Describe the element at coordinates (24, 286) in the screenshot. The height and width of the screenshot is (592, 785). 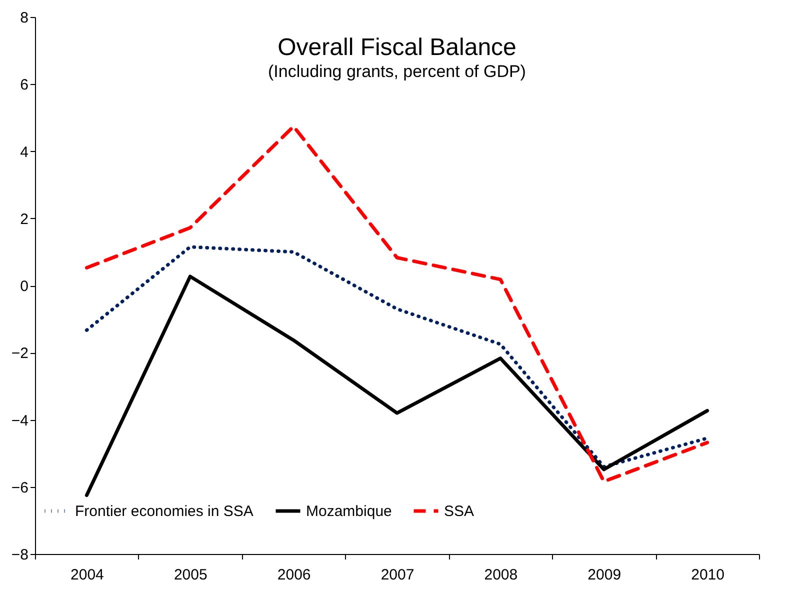
I see `y-tick-label: 0` at that location.